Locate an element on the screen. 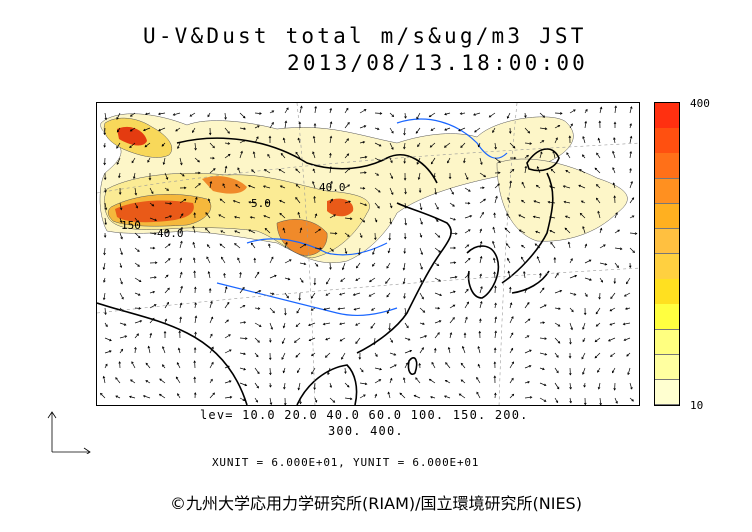  indochina-coast is located at coordinates (327, 384).